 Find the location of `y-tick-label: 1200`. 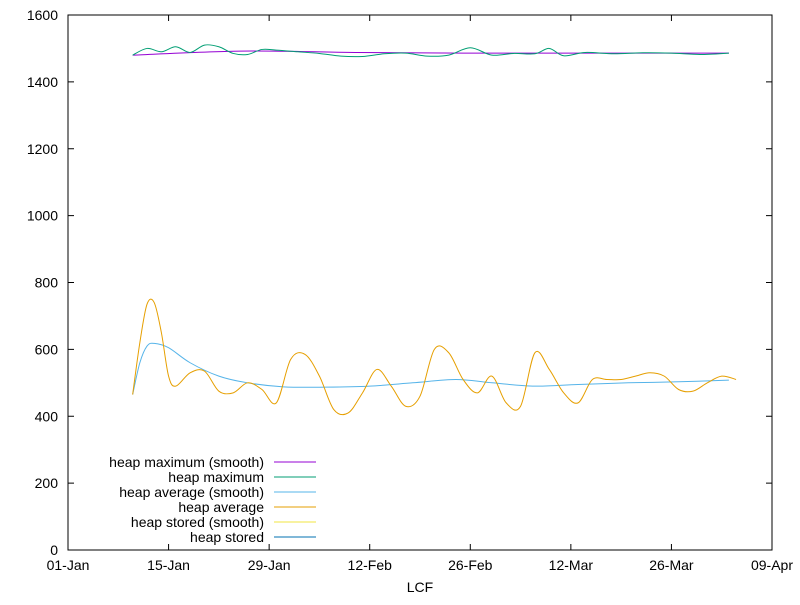

y-tick-label: 1200 is located at coordinates (42, 149).